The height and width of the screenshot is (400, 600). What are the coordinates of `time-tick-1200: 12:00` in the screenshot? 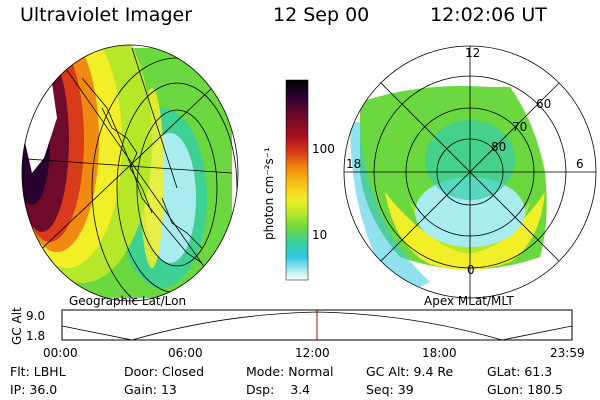 It's located at (312, 353).